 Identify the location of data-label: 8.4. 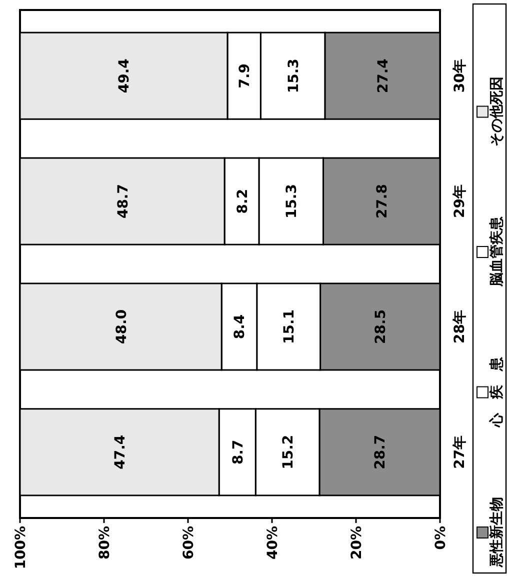
(240, 327).